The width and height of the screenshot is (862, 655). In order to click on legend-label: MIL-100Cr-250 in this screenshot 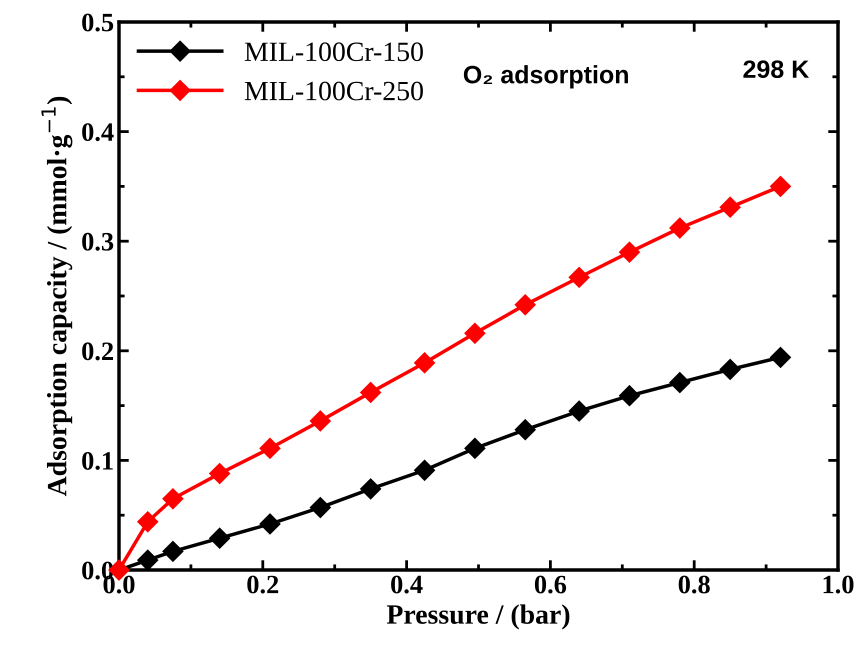, I will do `click(333, 91)`.